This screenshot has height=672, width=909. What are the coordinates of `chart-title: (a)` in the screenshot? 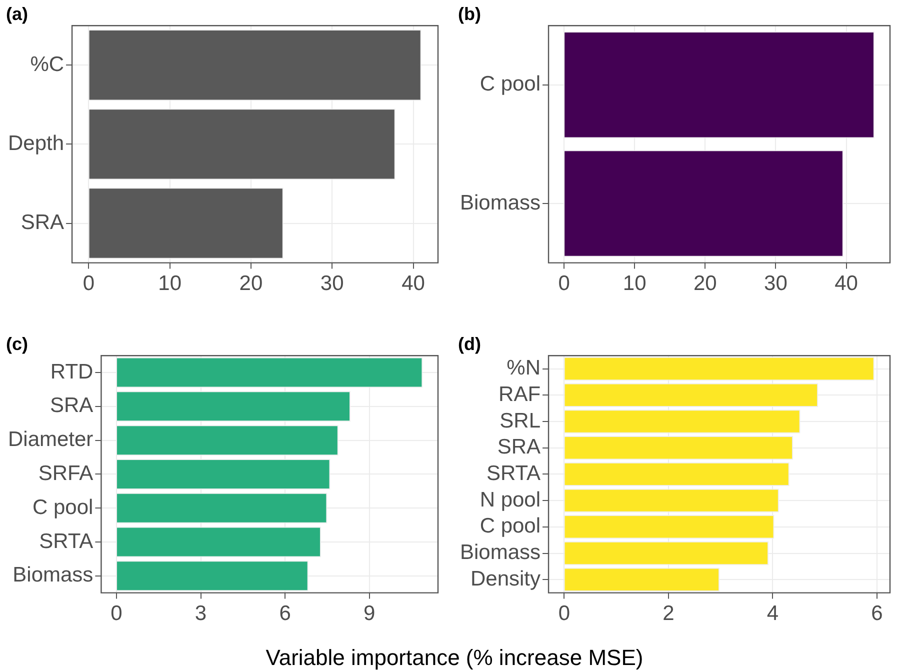 It's located at (17, 14).